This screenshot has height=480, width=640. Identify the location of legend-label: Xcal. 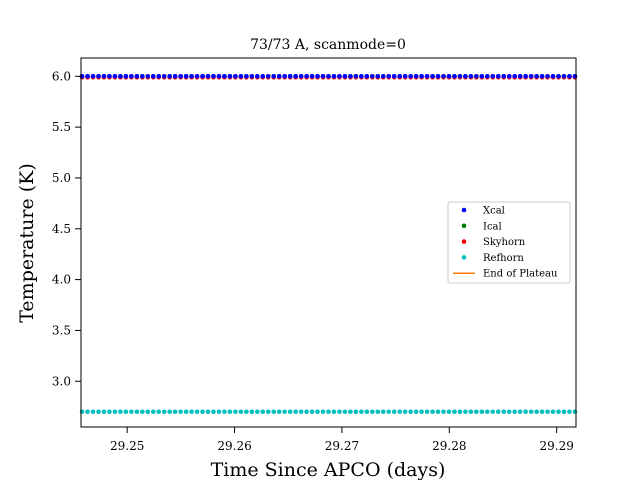
(494, 211).